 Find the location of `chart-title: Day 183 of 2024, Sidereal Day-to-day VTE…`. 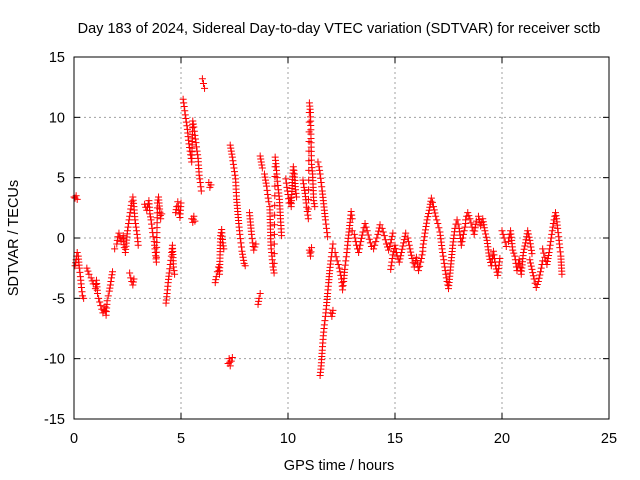

chart-title: Day 183 of 2024, Sidereal Day-to-day VTE… is located at coordinates (339, 29).